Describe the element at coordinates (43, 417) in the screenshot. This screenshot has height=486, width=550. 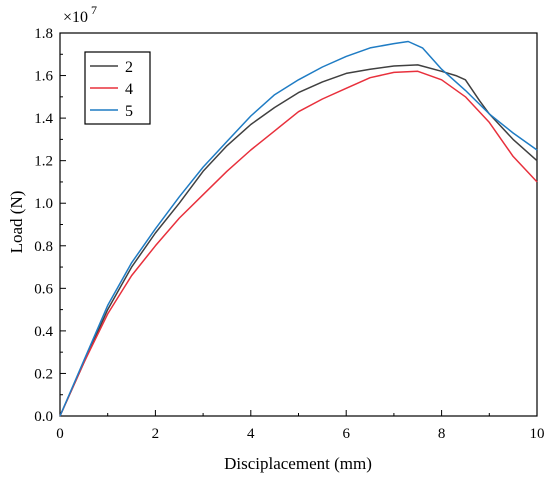
I see `y-tick-label: 0.0` at that location.